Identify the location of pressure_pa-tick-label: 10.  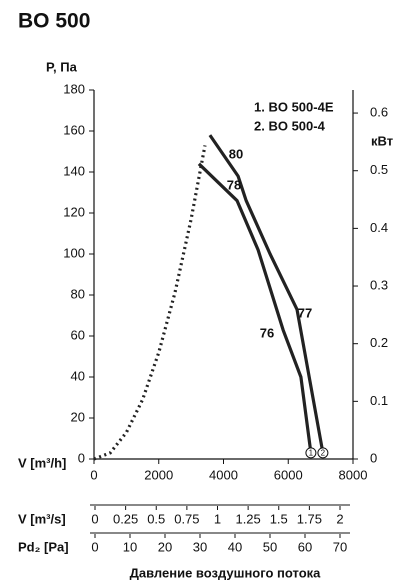
(130, 546).